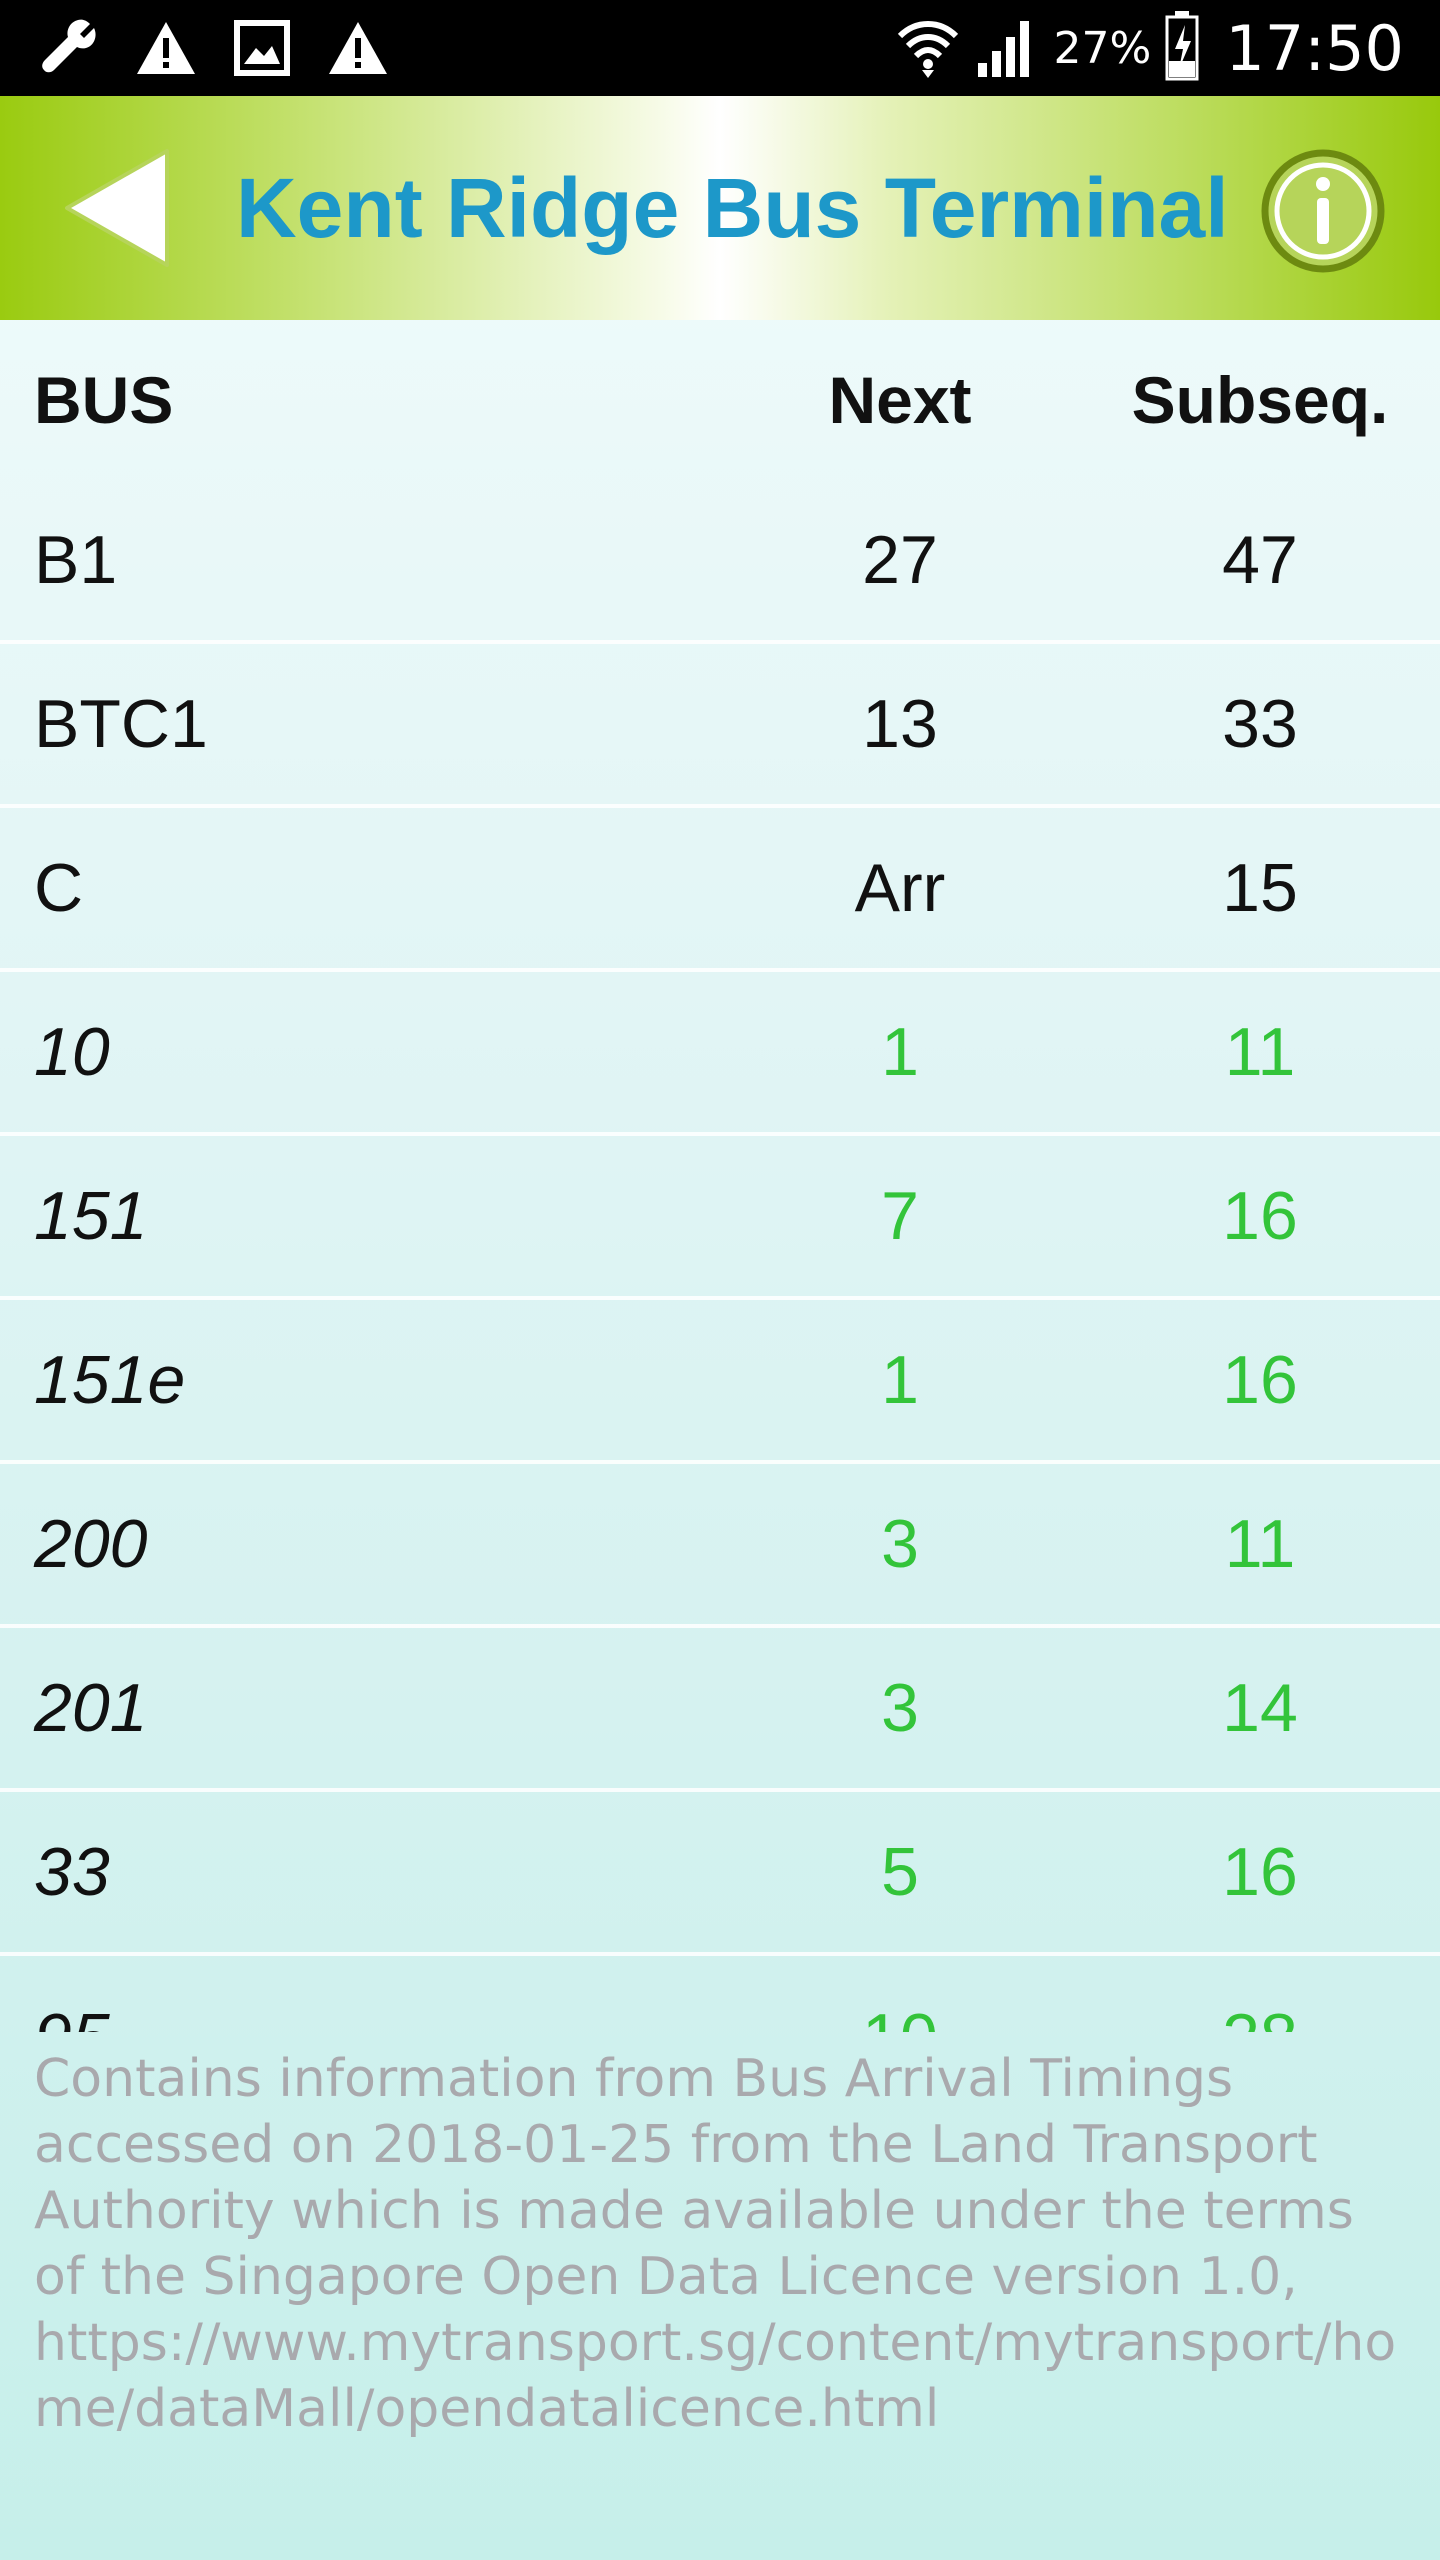  What do you see at coordinates (104, 400) in the screenshot?
I see `column-header-bus: BUS` at bounding box center [104, 400].